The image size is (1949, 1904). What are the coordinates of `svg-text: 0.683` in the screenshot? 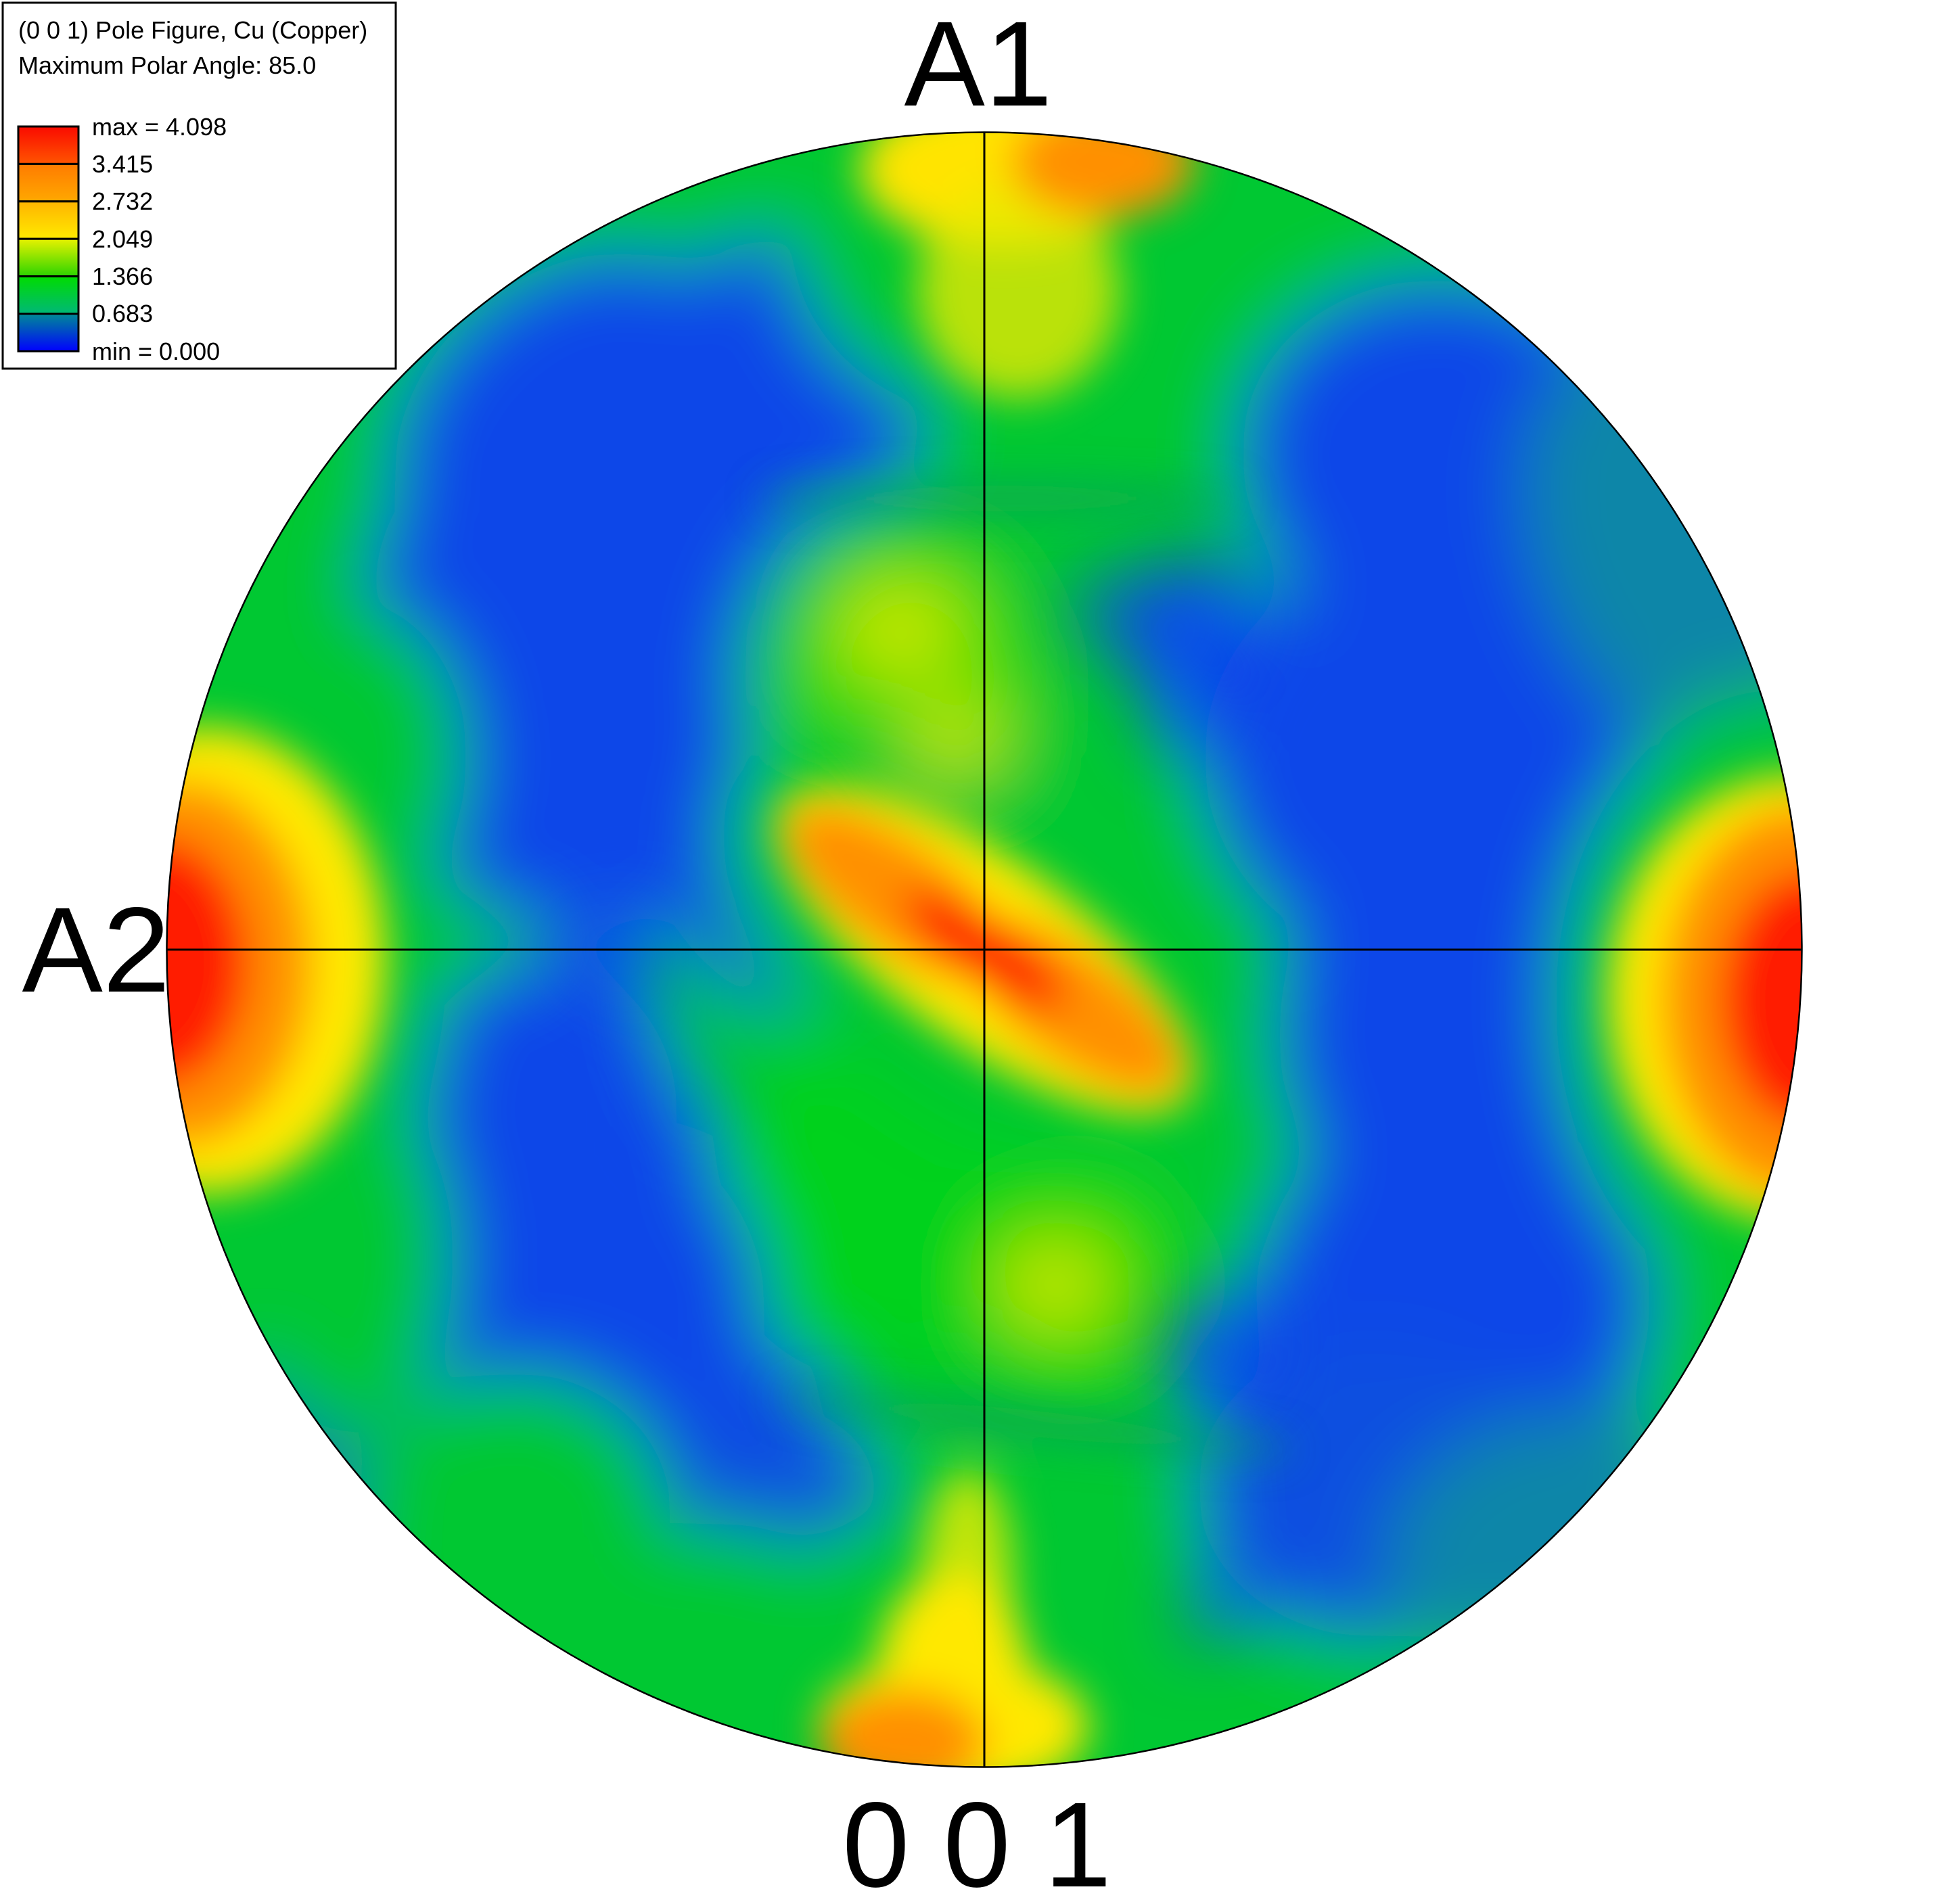 It's located at (122, 313).